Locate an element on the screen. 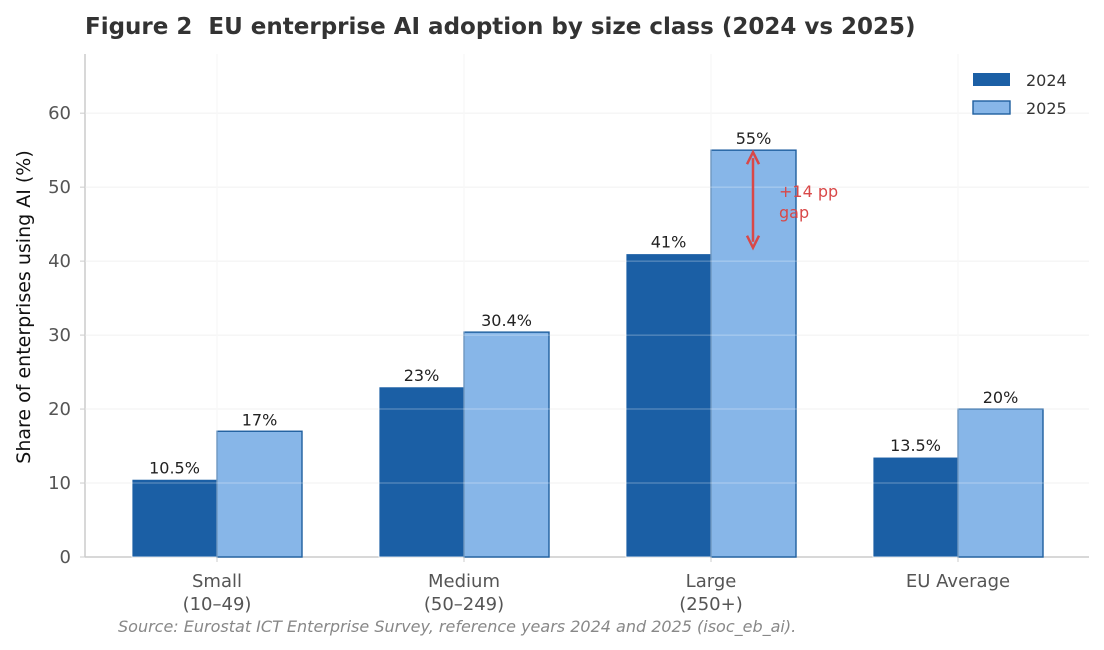 The width and height of the screenshot is (1104, 650). y-tick-label: 0 is located at coordinates (65, 557).